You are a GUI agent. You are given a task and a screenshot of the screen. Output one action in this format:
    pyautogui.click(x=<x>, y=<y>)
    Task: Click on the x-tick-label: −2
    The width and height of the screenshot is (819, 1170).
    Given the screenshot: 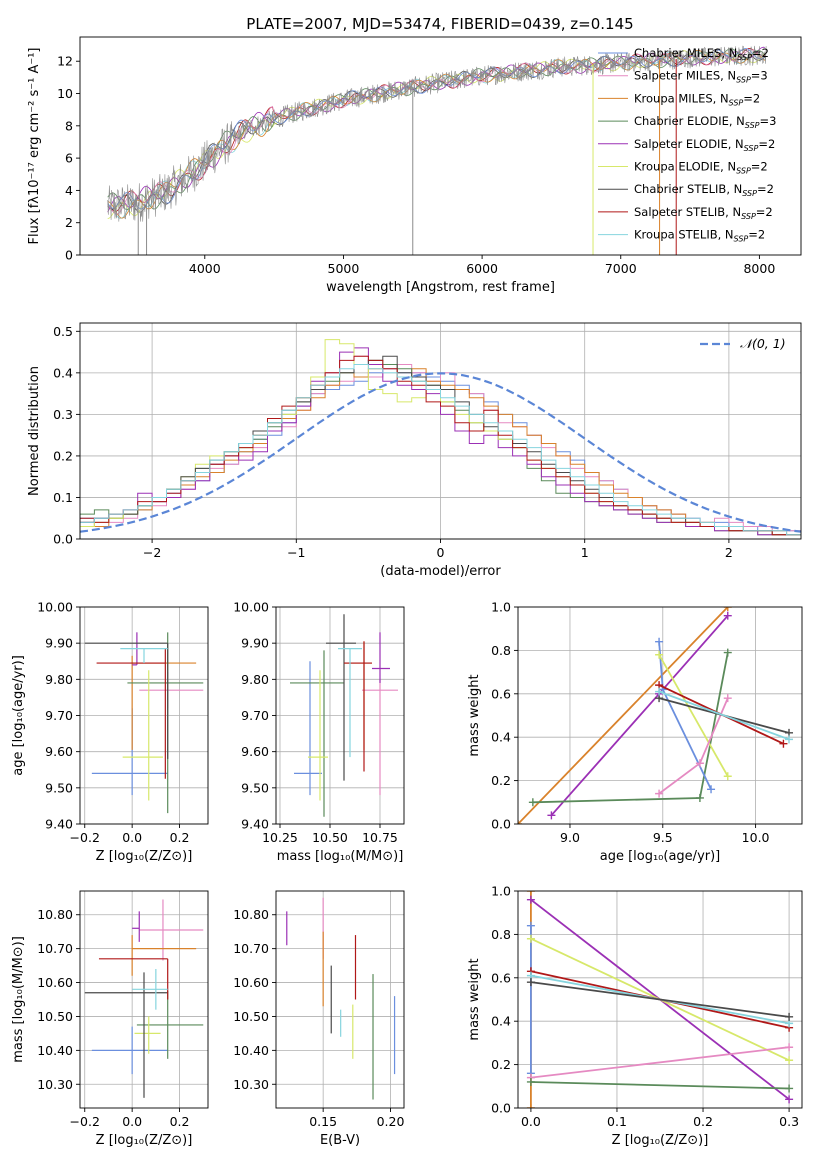 What is the action you would take?
    pyautogui.click(x=152, y=552)
    